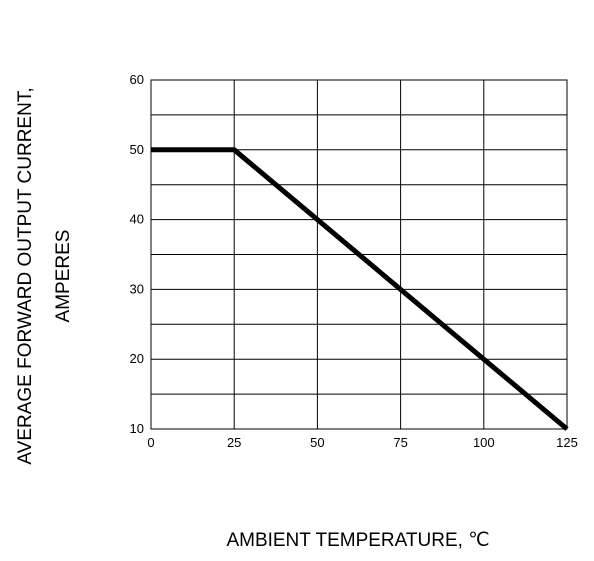 This screenshot has width=594, height=561. I want to click on y-tick-label: 40, so click(137, 219).